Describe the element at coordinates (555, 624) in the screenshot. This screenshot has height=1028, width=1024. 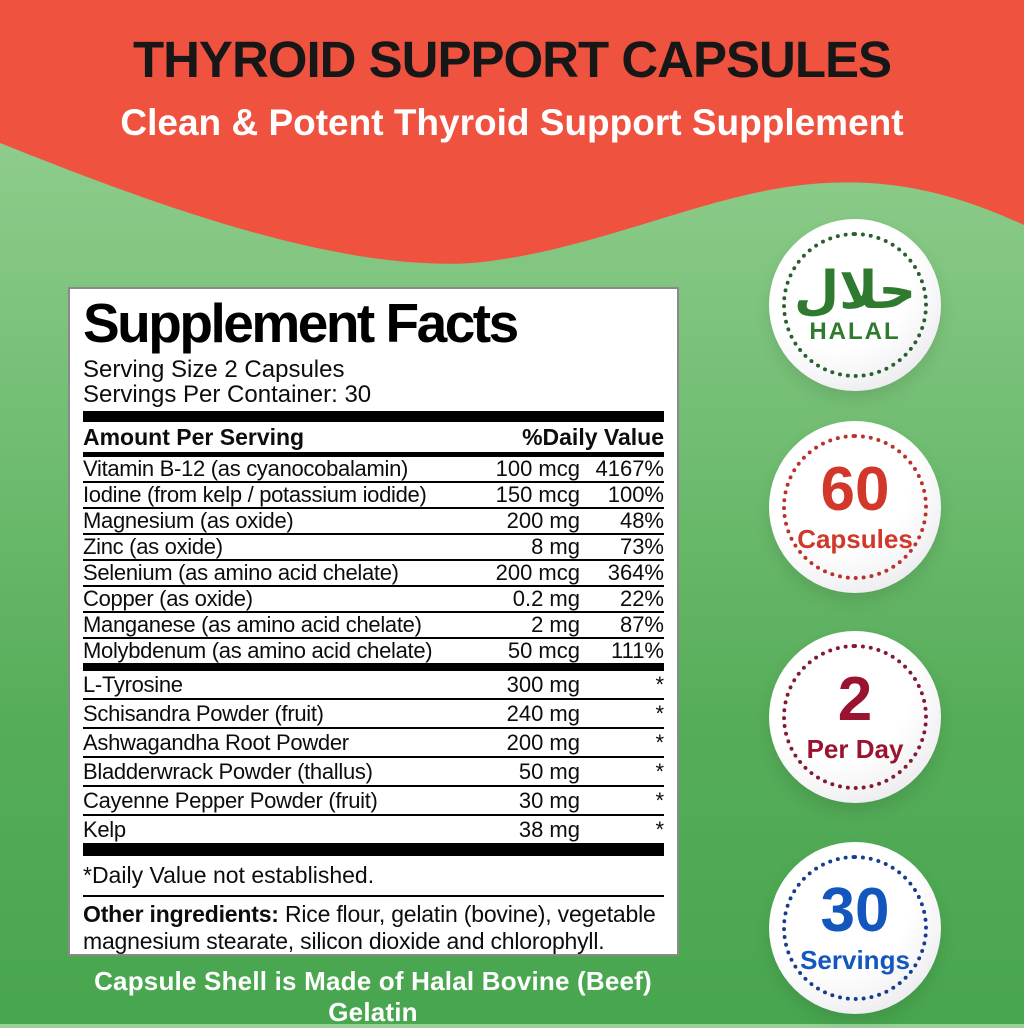
I see `ingredient-amount: 2 mg` at that location.